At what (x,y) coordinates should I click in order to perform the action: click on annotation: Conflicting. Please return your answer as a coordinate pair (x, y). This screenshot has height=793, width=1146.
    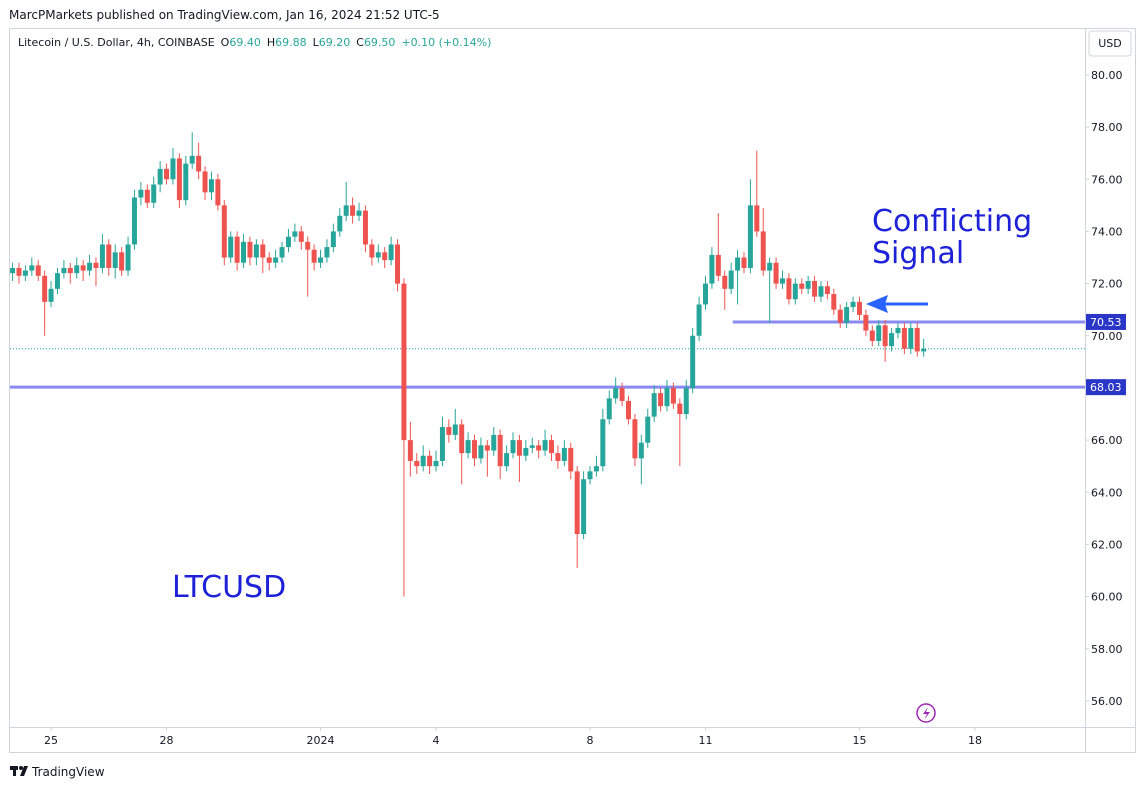
    Looking at the image, I should click on (952, 221).